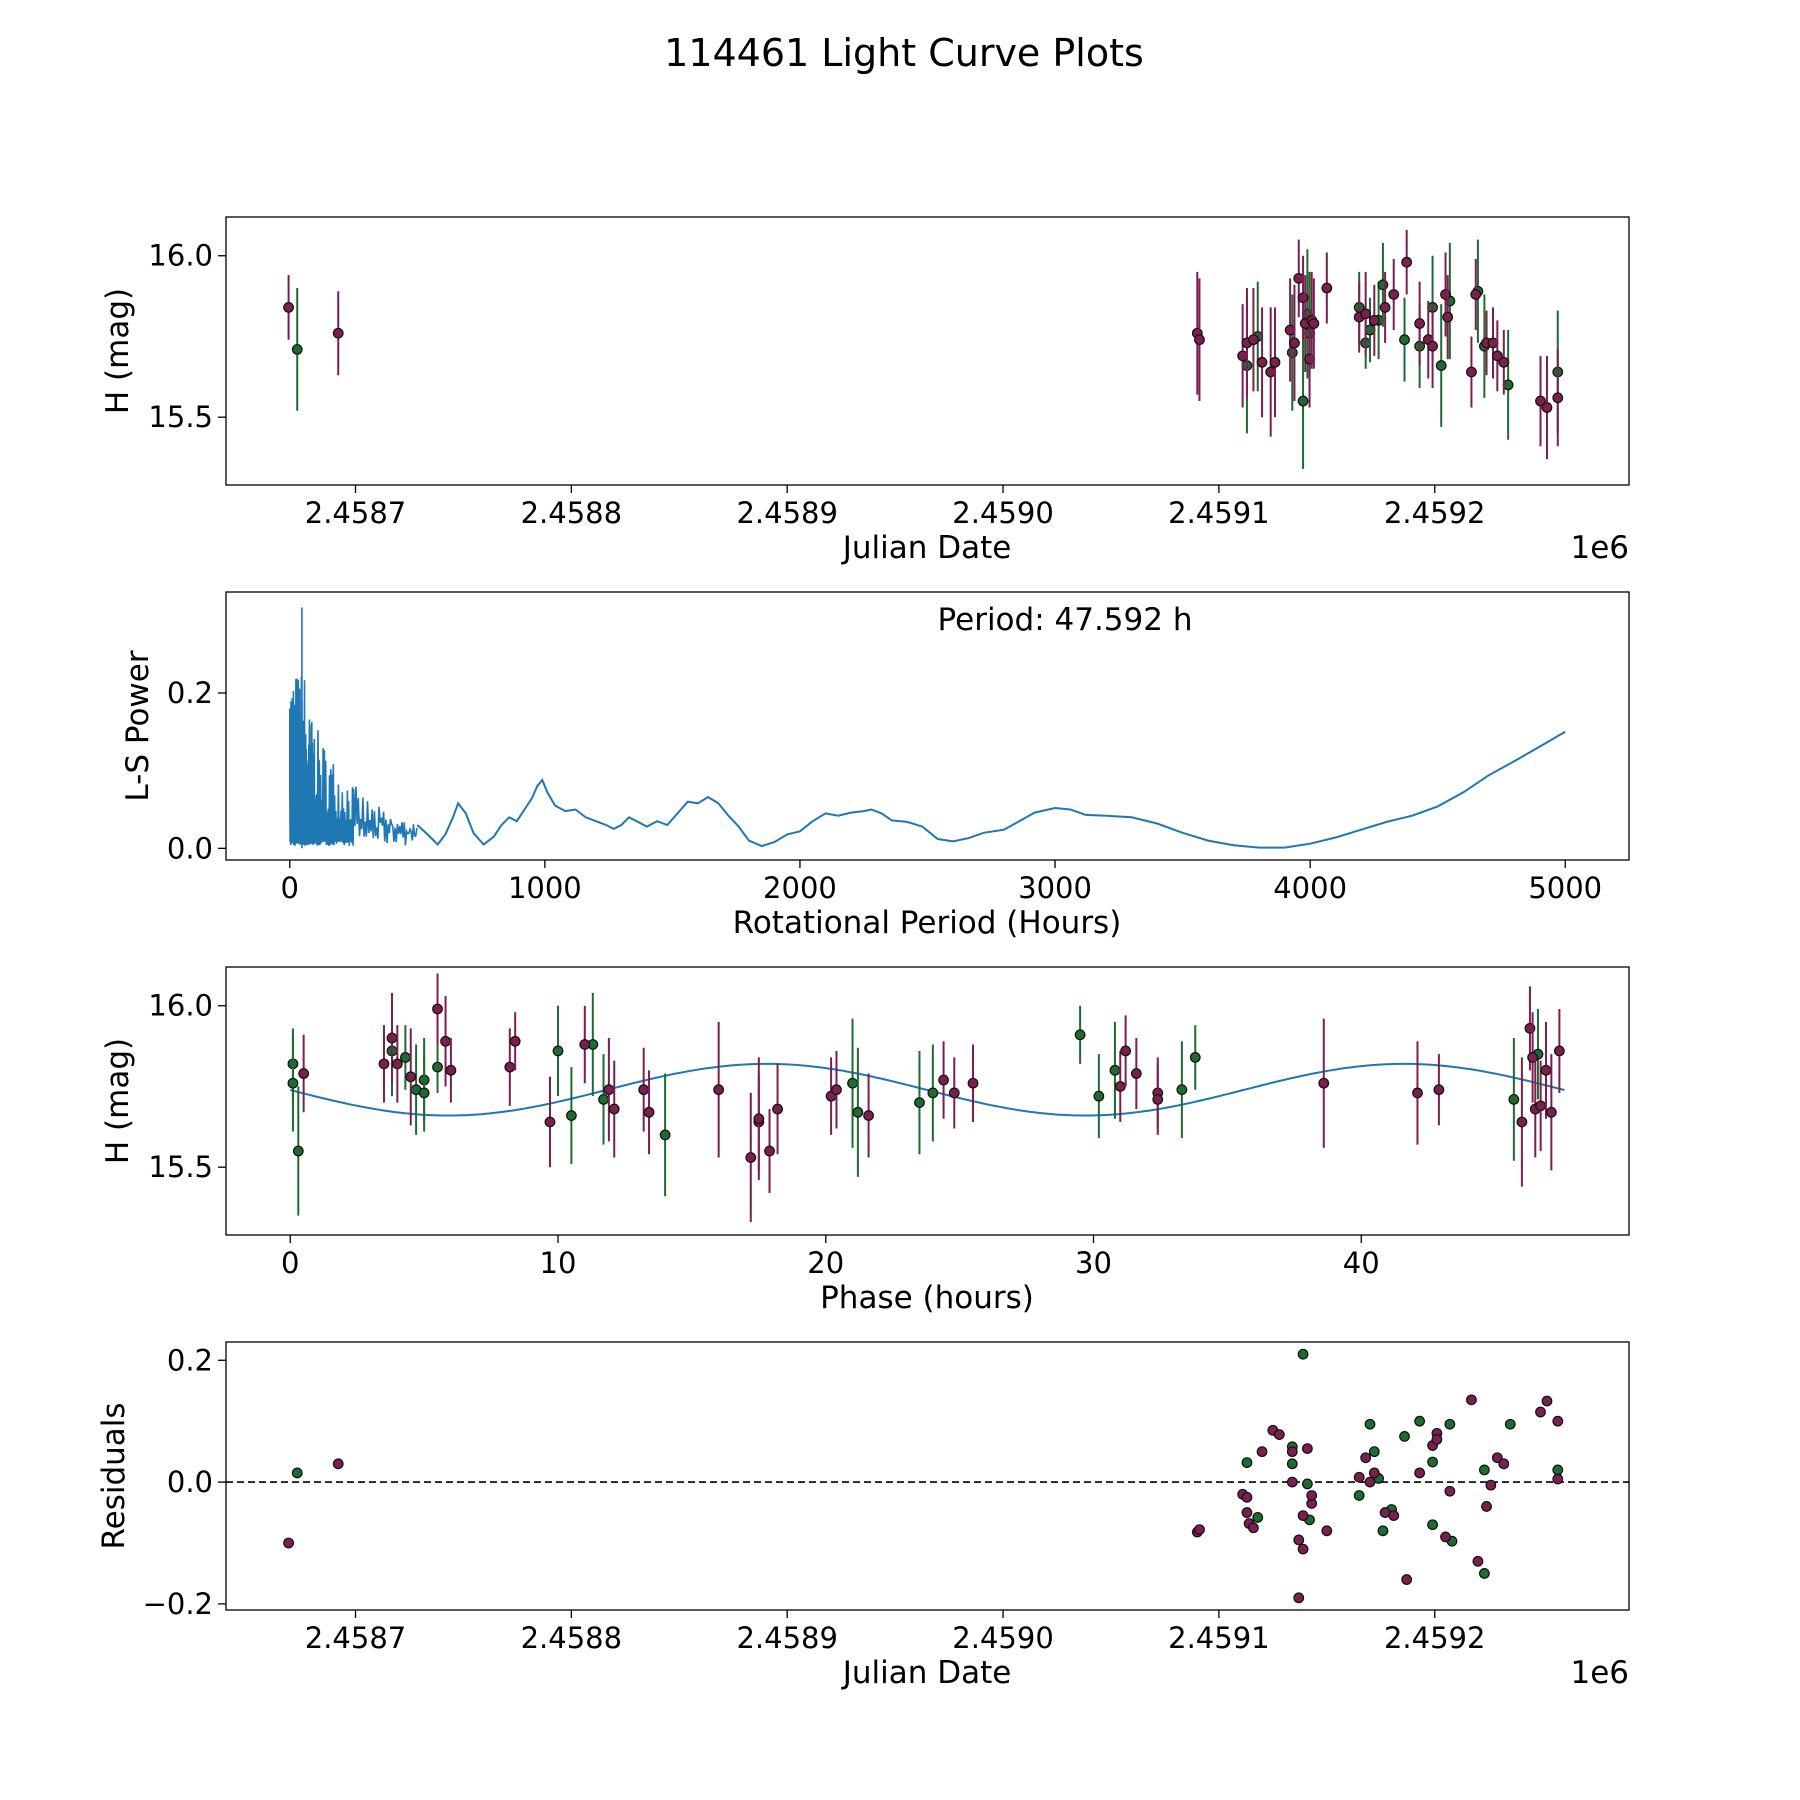 This screenshot has width=1800, height=1800. I want to click on residuals-xlabel: Julian Date, so click(926, 1673).